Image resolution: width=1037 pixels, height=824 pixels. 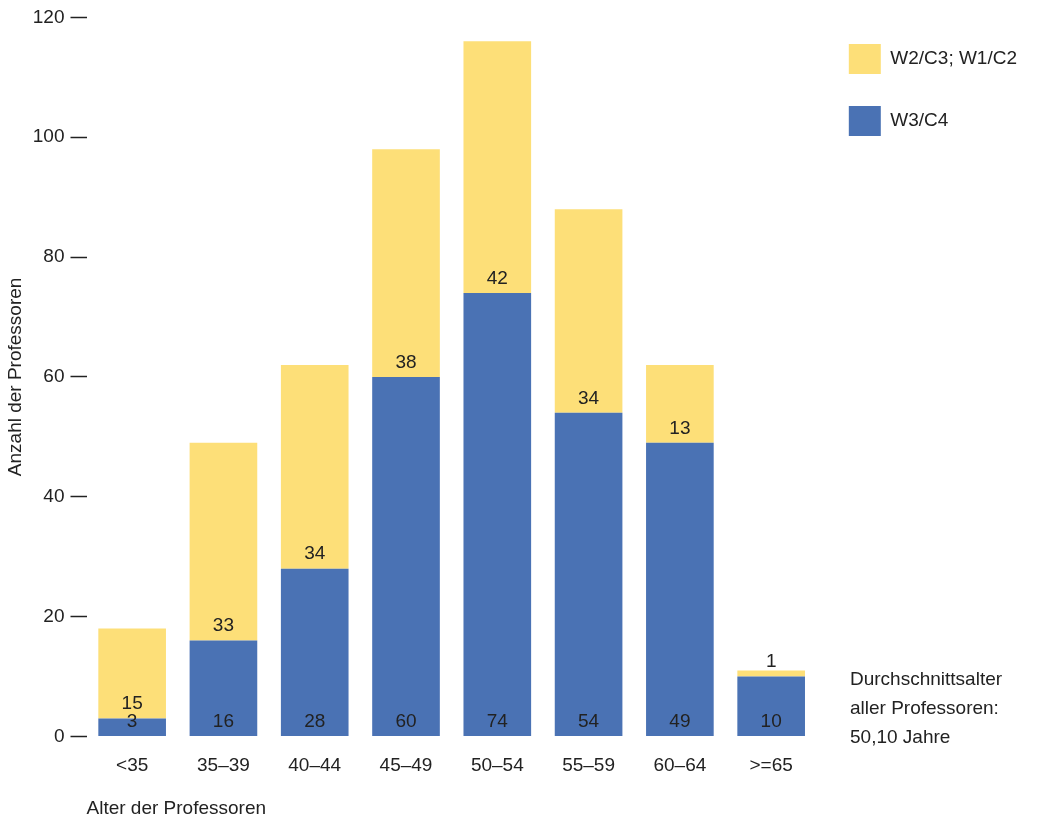 What do you see at coordinates (927, 708) in the screenshot?
I see `text: Durchschnittsalter aller Professoren: 50,10 Jahre` at bounding box center [927, 708].